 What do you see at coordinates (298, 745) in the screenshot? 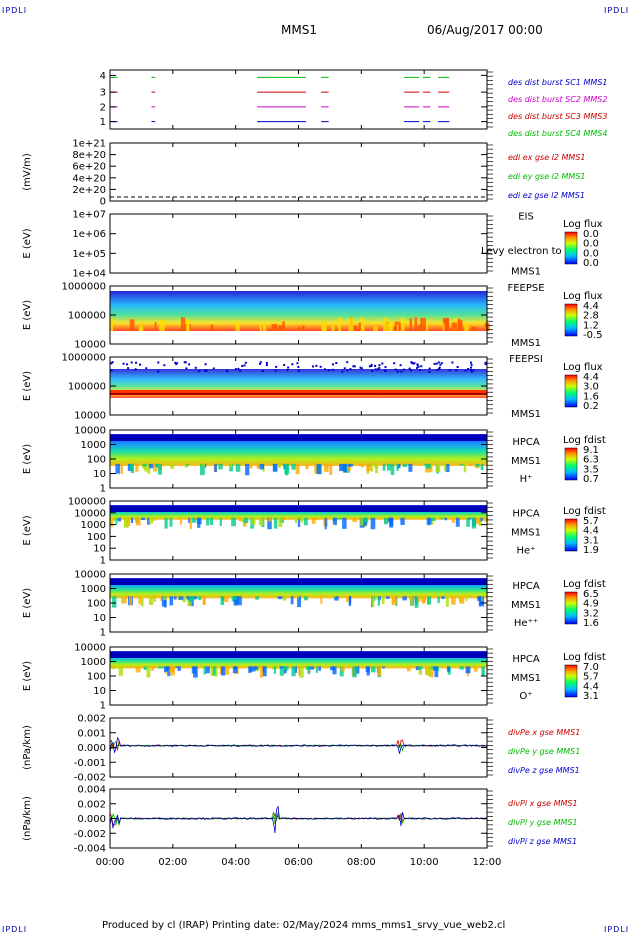
I see `series-line` at bounding box center [298, 745].